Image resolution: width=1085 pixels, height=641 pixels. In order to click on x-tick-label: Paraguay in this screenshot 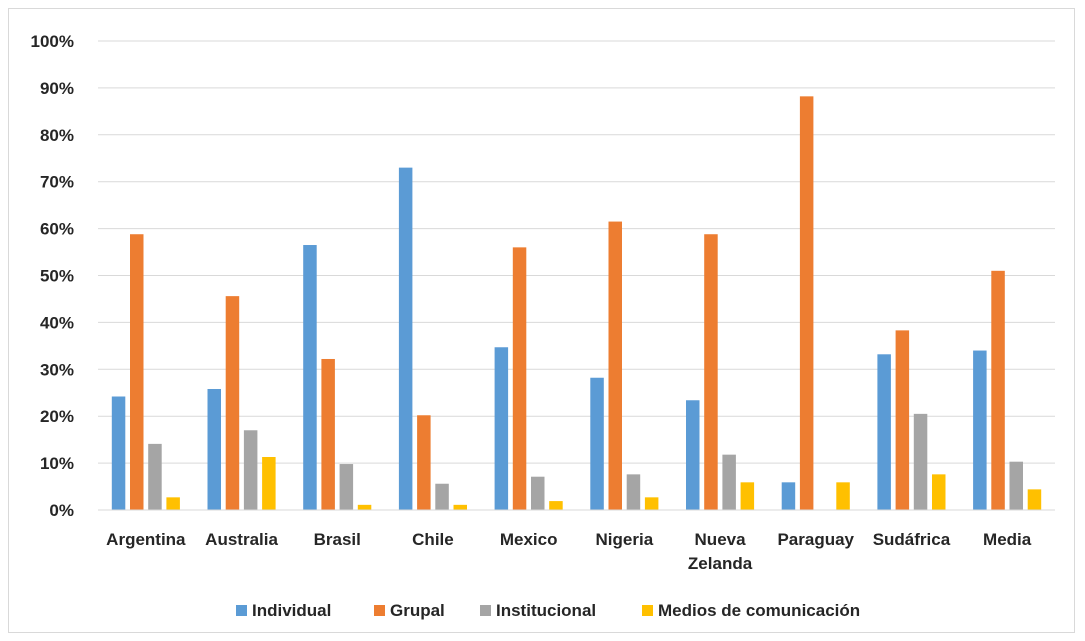, I will do `click(815, 539)`.